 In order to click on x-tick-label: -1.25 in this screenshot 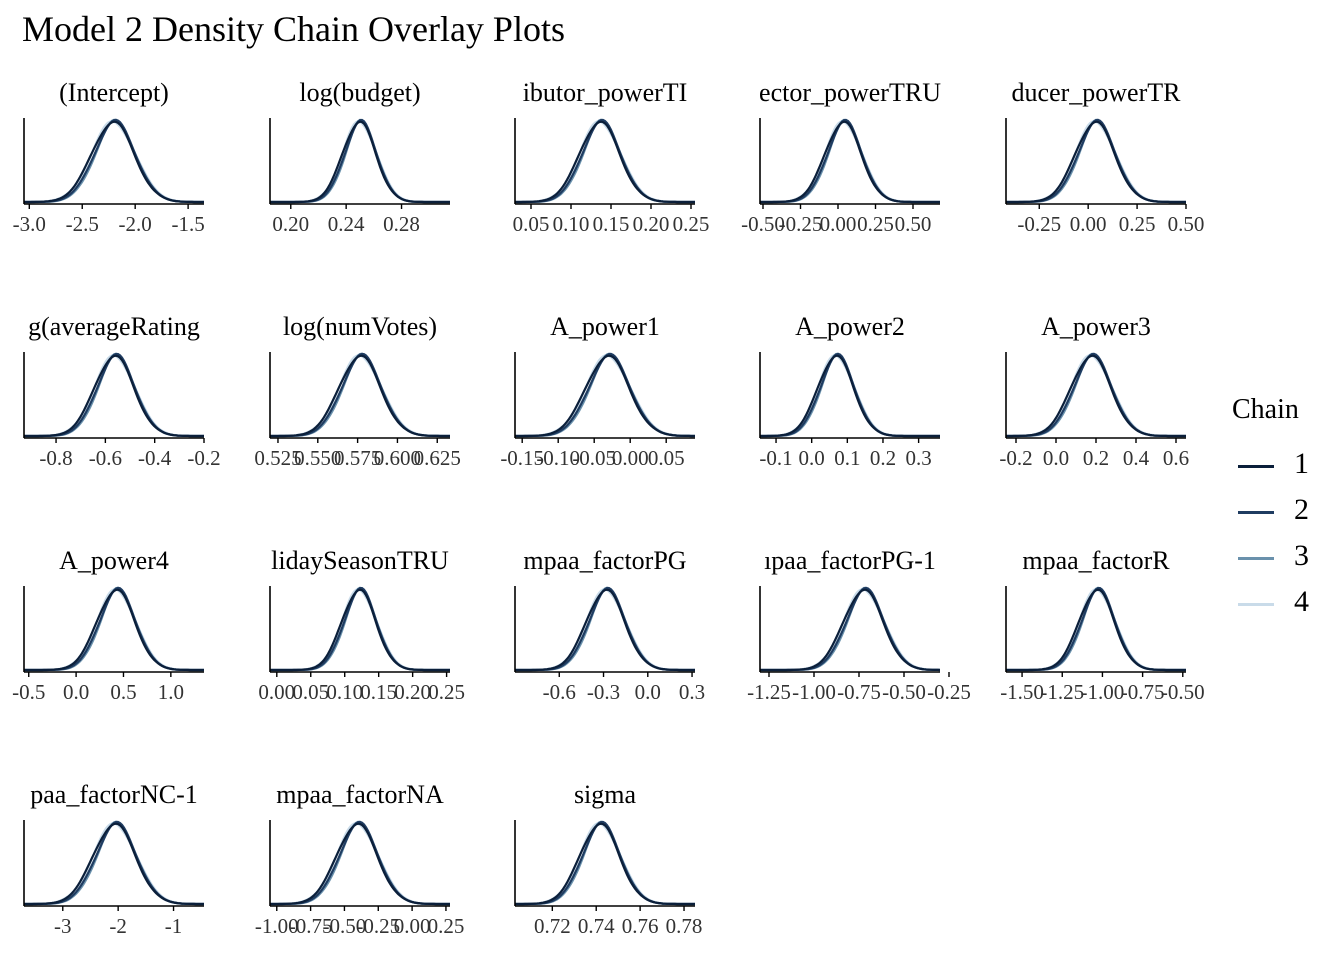, I will do `click(1062, 692)`.